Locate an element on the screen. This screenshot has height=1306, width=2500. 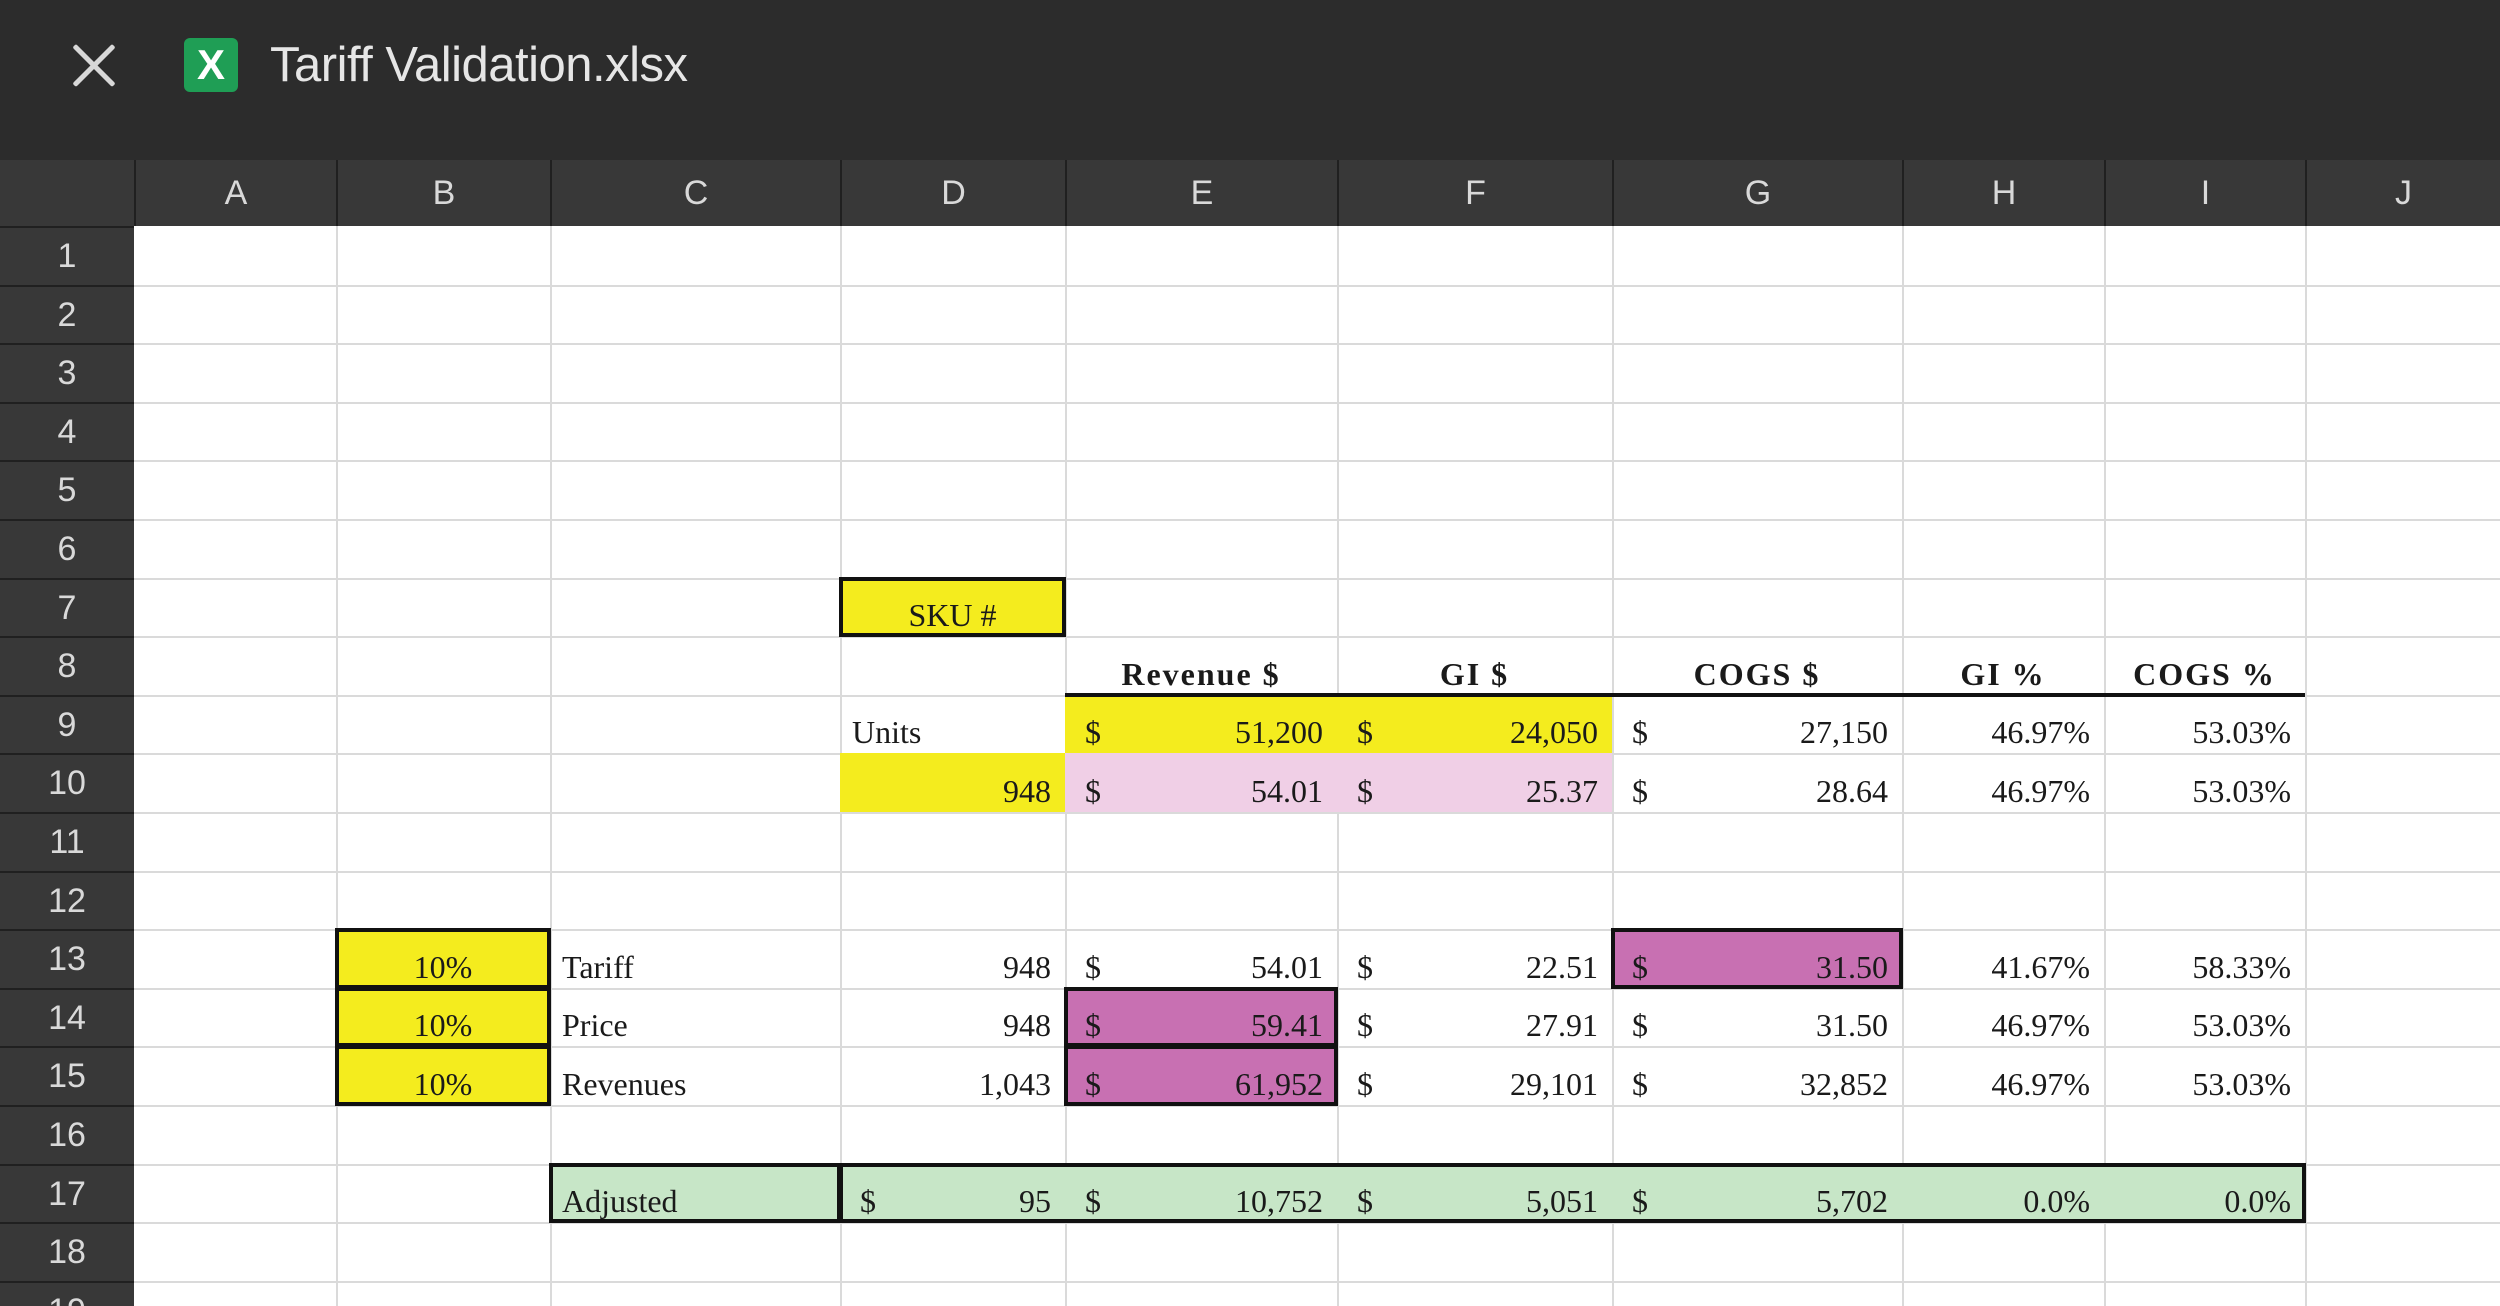
cell-fill-b15 is located at coordinates (443, 1075).